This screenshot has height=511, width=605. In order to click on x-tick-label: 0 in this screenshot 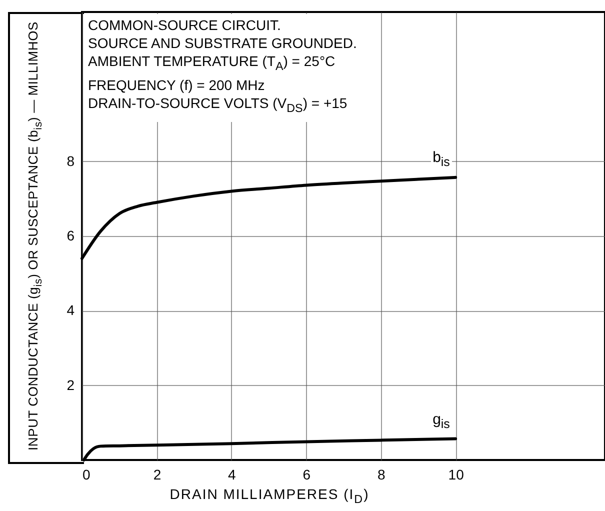, I will do `click(86, 474)`.